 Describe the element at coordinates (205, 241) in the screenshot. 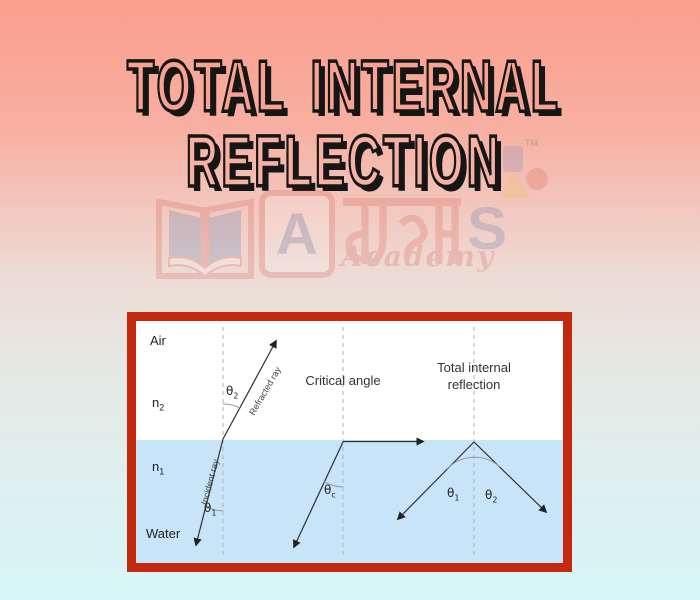

I see `open-book-icon` at that location.